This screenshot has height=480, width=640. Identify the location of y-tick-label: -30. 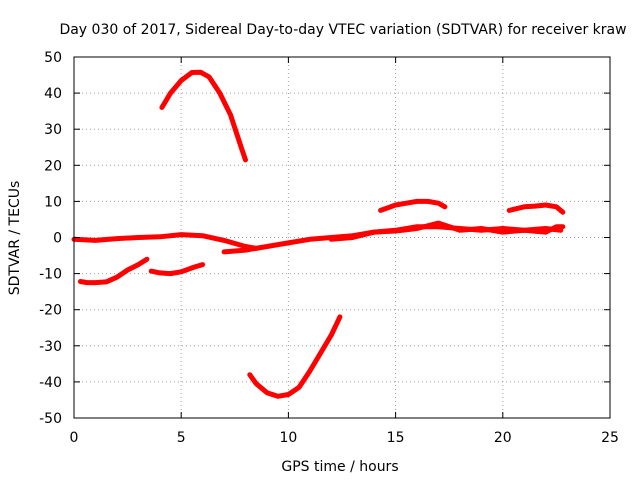
(50, 347).